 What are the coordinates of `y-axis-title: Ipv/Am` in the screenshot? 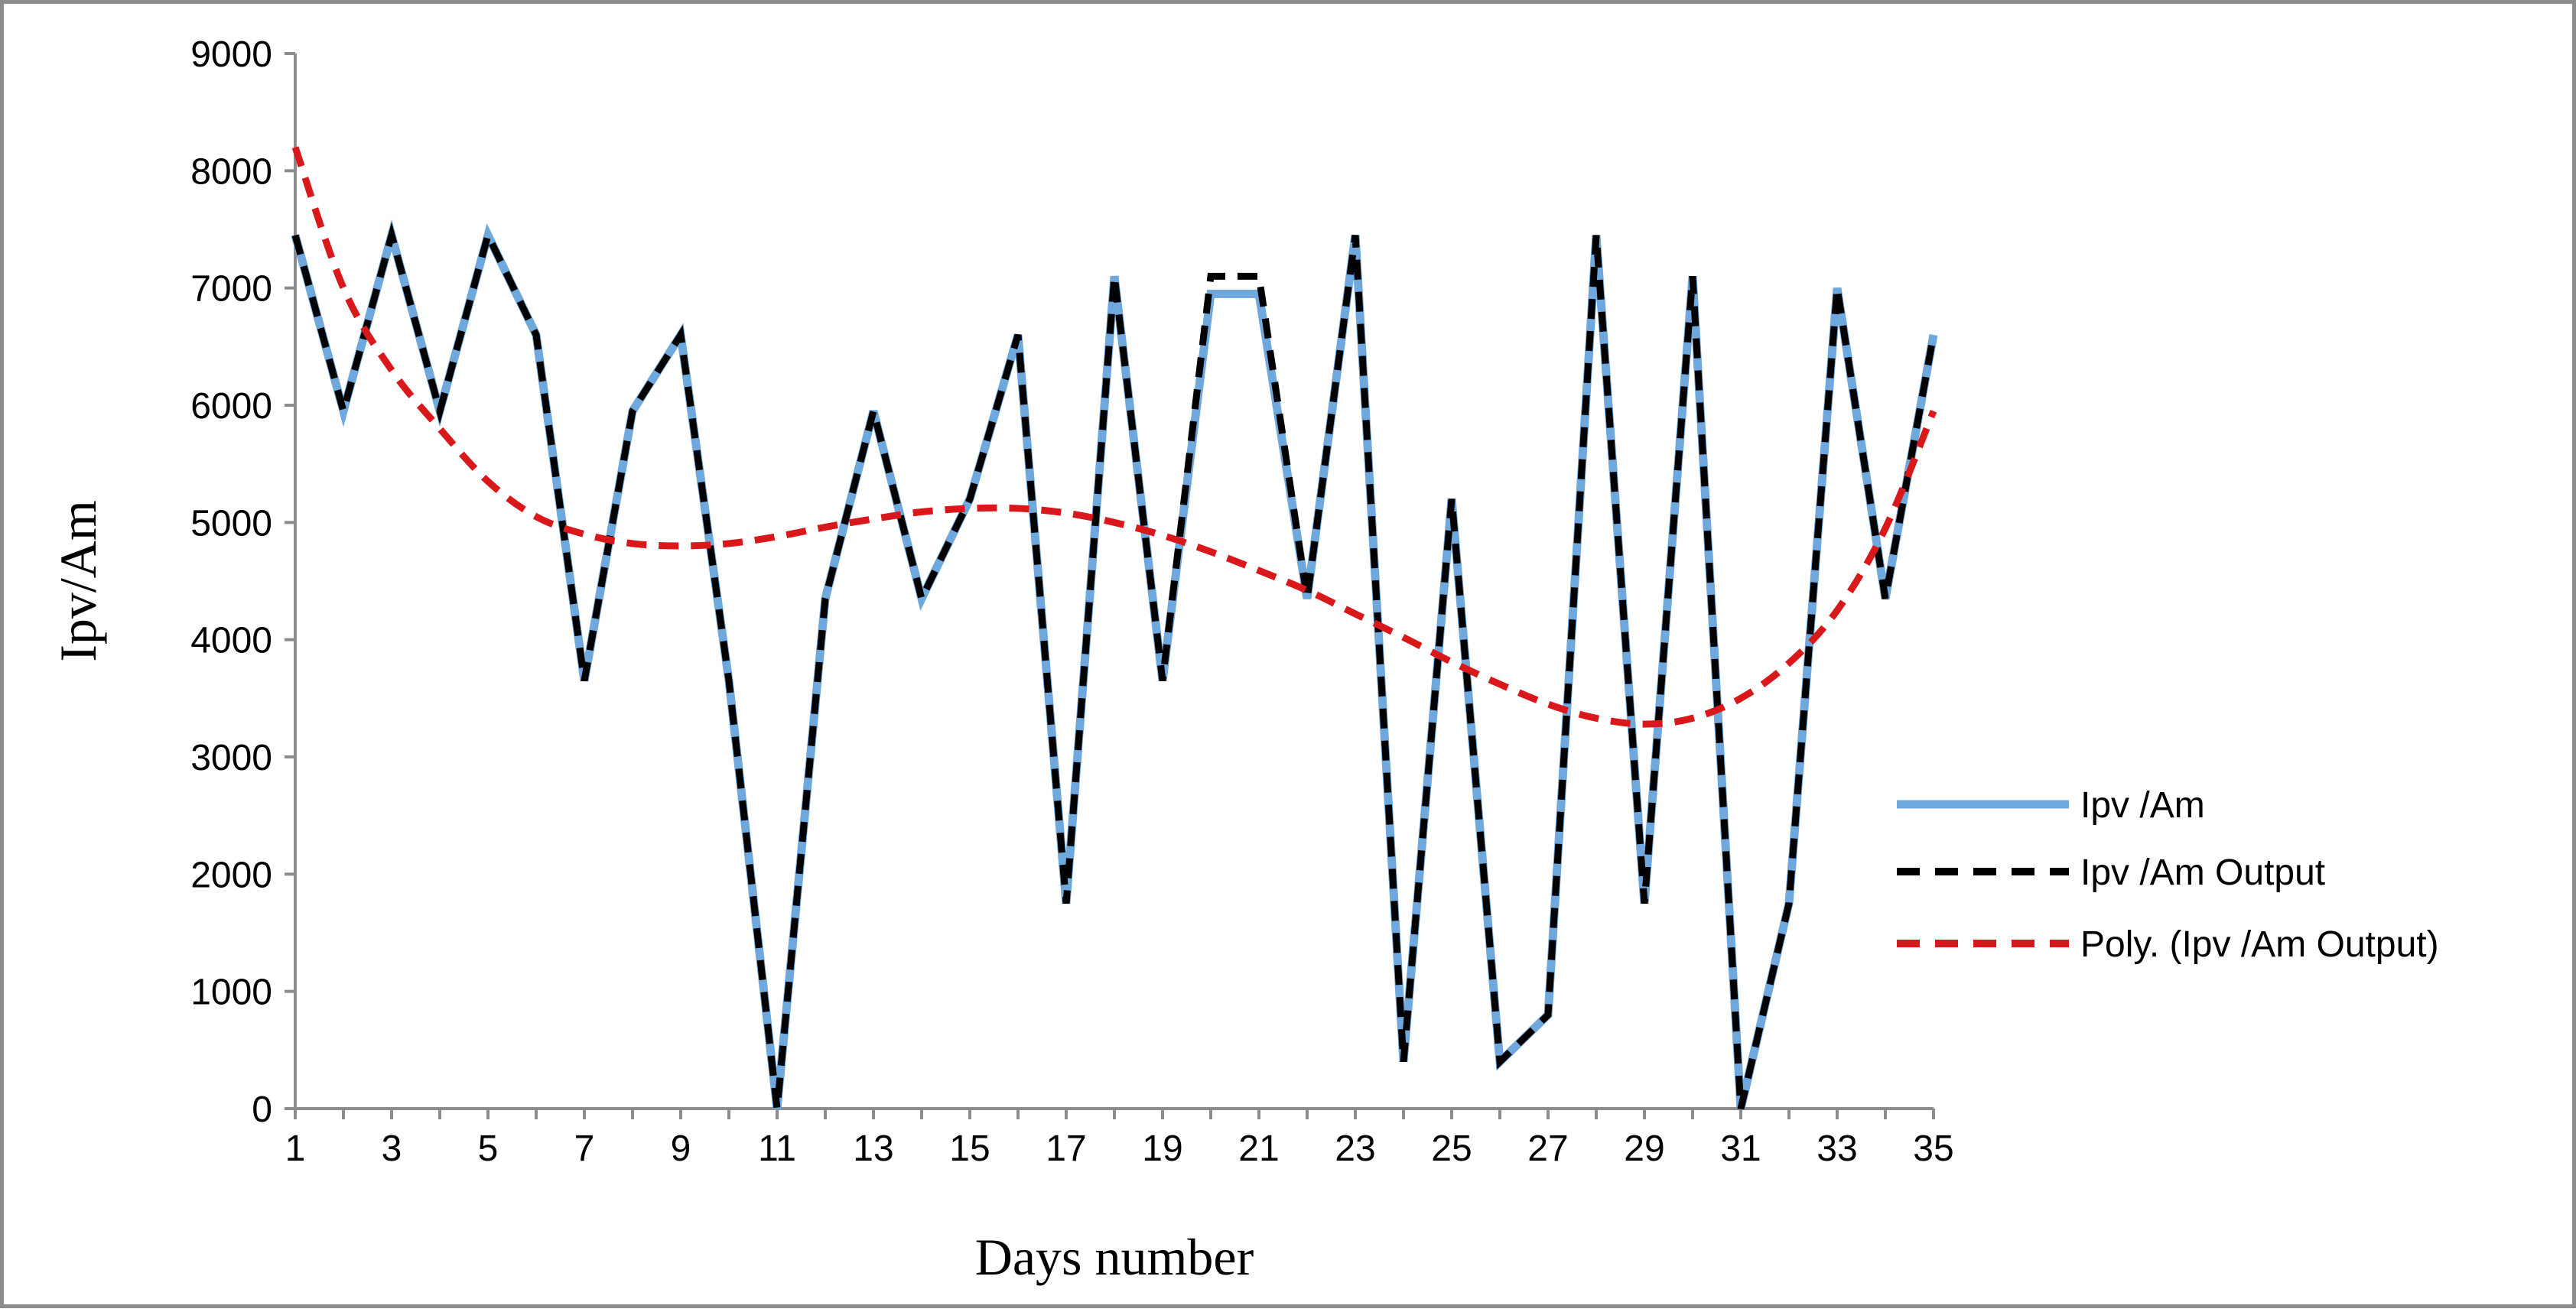 It's located at (78, 581).